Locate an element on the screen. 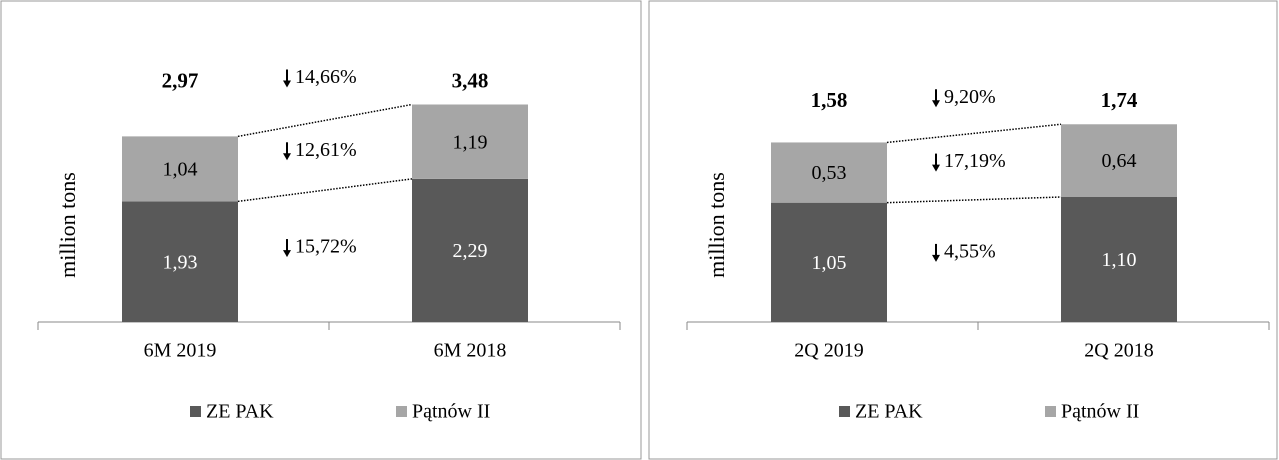 Image resolution: width=1279 pixels, height=460 pixels. value-label: 1,19 is located at coordinates (470, 142).